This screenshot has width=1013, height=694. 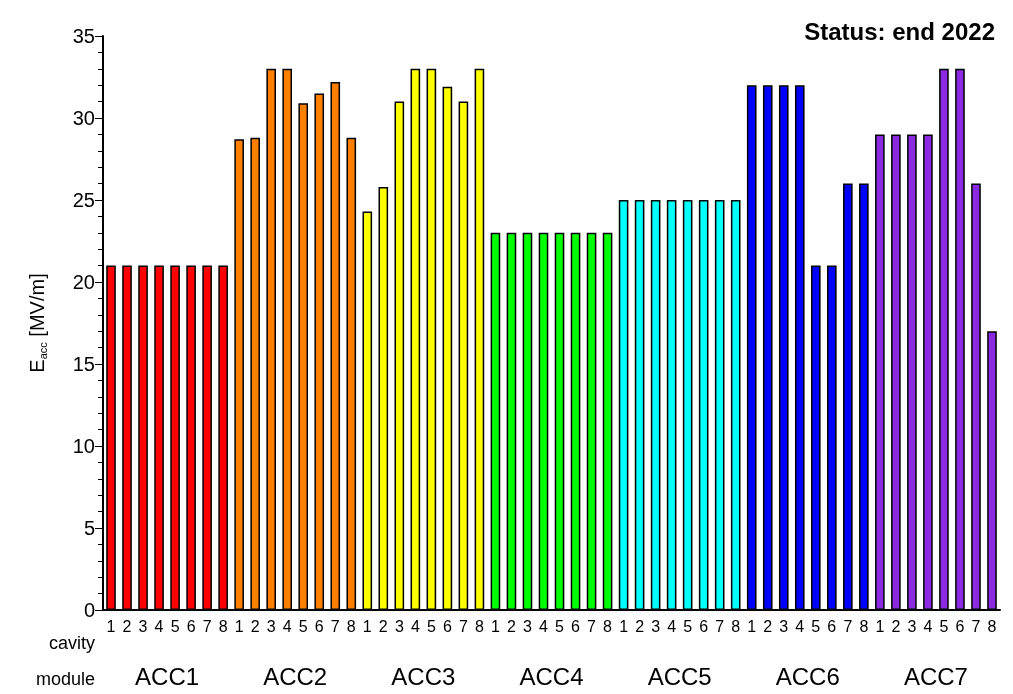 I want to click on text: ACC3, so click(x=423, y=676).